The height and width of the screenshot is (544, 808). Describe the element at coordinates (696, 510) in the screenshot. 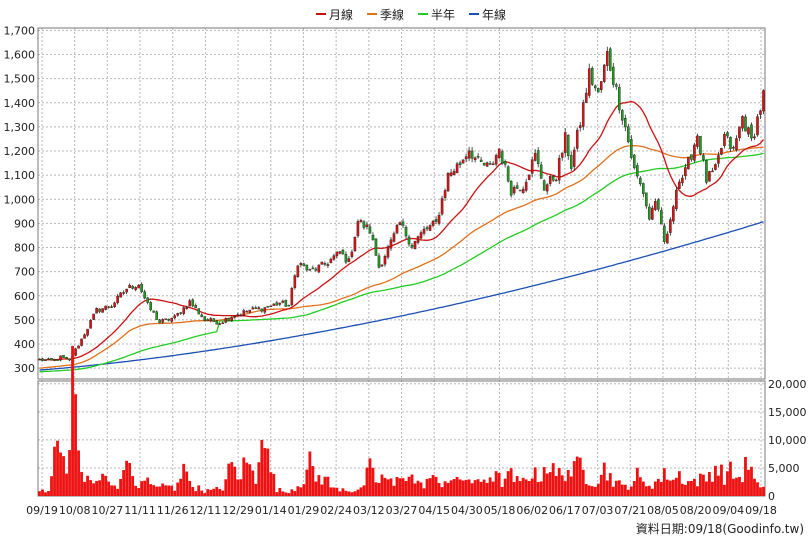

I see `x-tick-label: 08/20` at that location.